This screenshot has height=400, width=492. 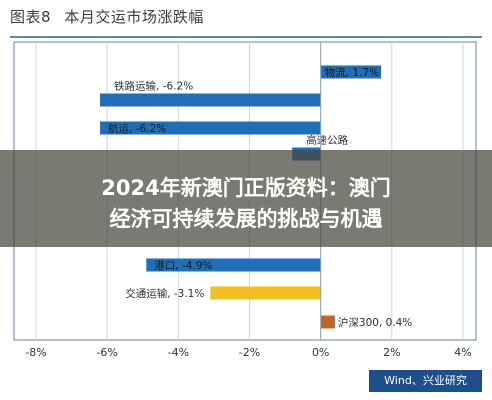 What do you see at coordinates (327, 140) in the screenshot?
I see `data-label-3: 高速公路` at bounding box center [327, 140].